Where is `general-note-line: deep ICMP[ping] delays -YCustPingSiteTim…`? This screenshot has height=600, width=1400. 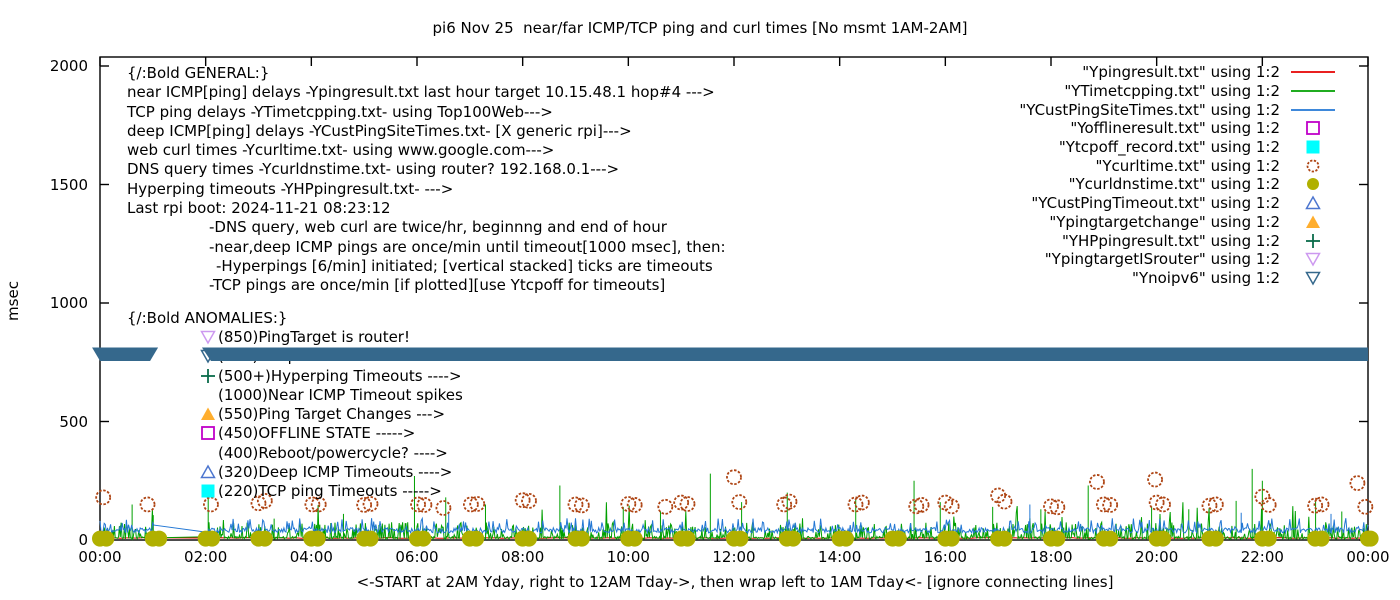
general-note-line: deep ICMP[ping] delays -YCustPingSiteTim… is located at coordinates (379, 130).